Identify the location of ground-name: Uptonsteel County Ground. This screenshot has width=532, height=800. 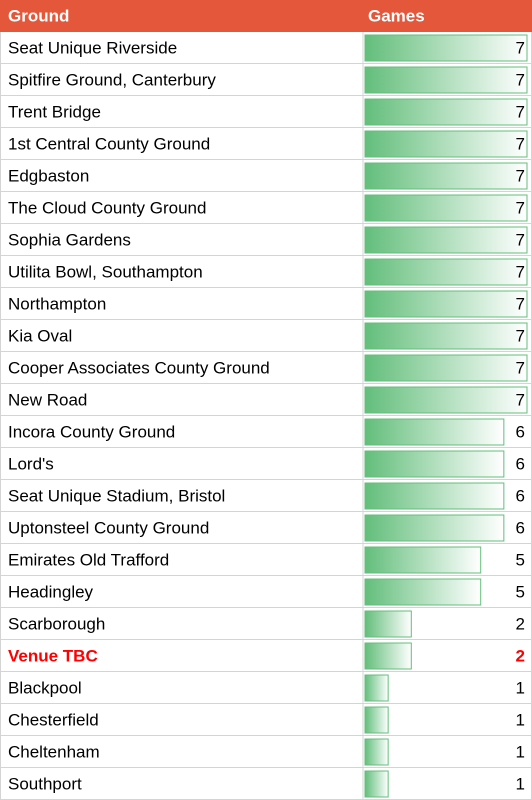
(108, 527).